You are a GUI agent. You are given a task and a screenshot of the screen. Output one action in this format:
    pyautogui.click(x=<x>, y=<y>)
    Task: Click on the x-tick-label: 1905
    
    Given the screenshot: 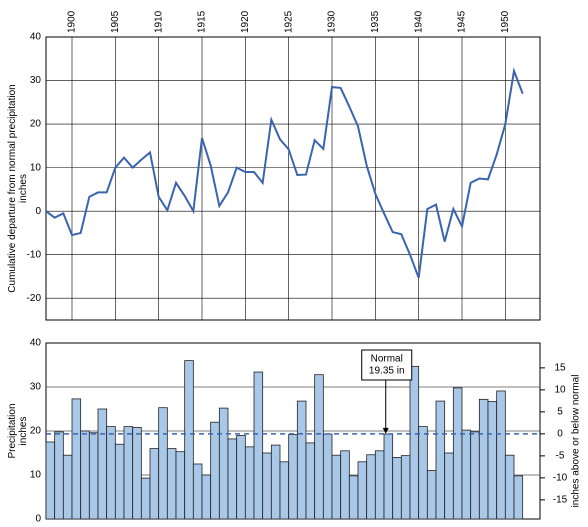 What is the action you would take?
    pyautogui.click(x=115, y=21)
    